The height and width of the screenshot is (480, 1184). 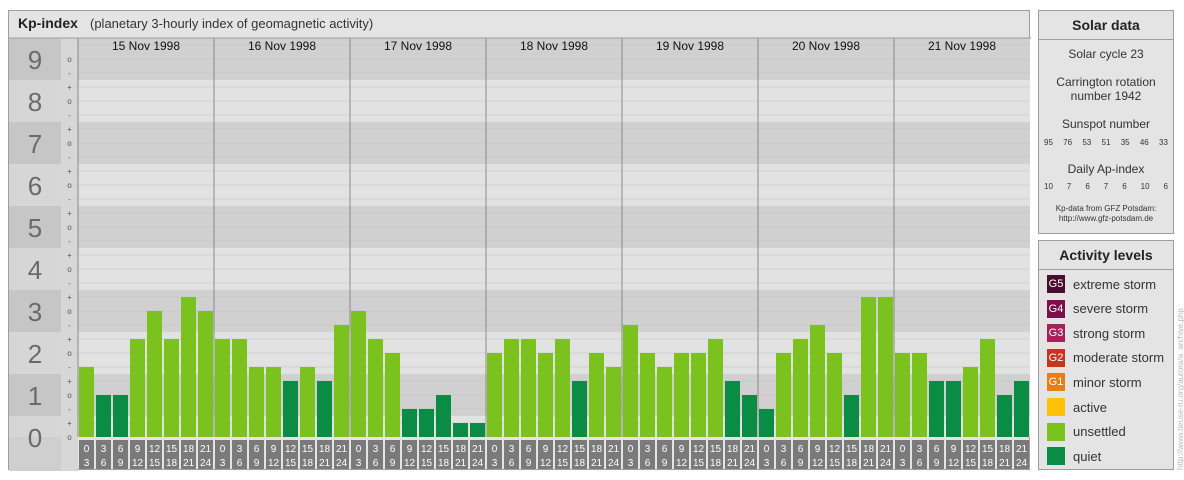 I want to click on hour-start-label: 0, so click(x=631, y=449).